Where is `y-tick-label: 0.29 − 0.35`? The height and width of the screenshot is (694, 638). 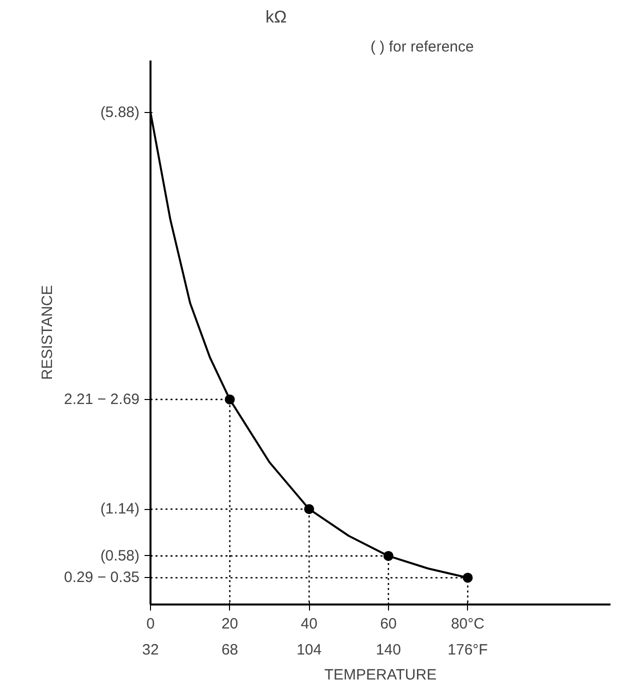
y-tick-label: 0.29 − 0.35 is located at coordinates (102, 577).